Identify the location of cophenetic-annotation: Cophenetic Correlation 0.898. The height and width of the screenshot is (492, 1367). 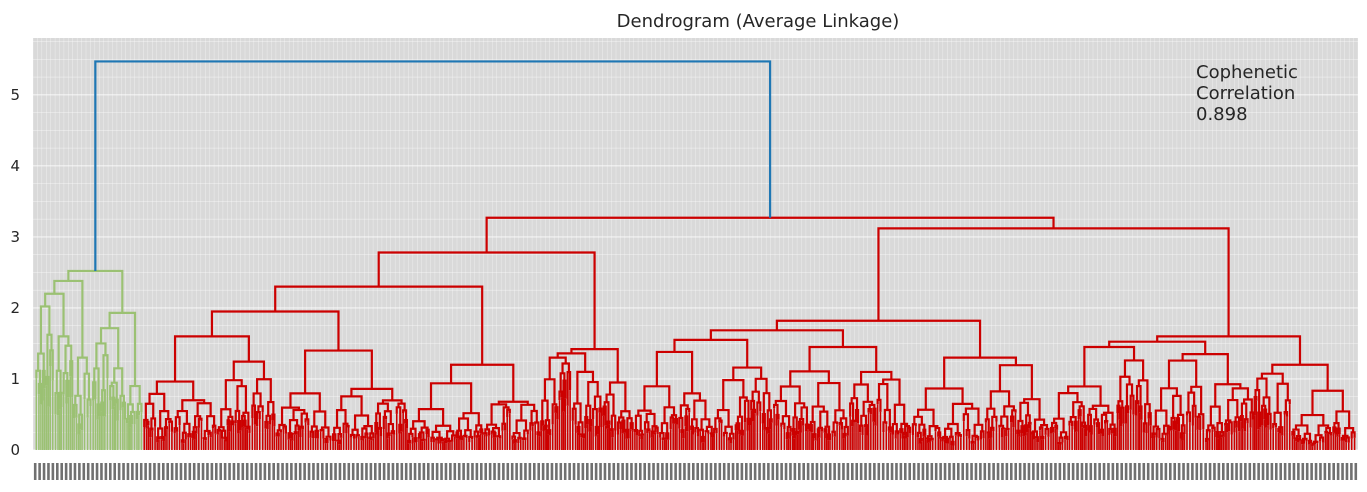
(1247, 93).